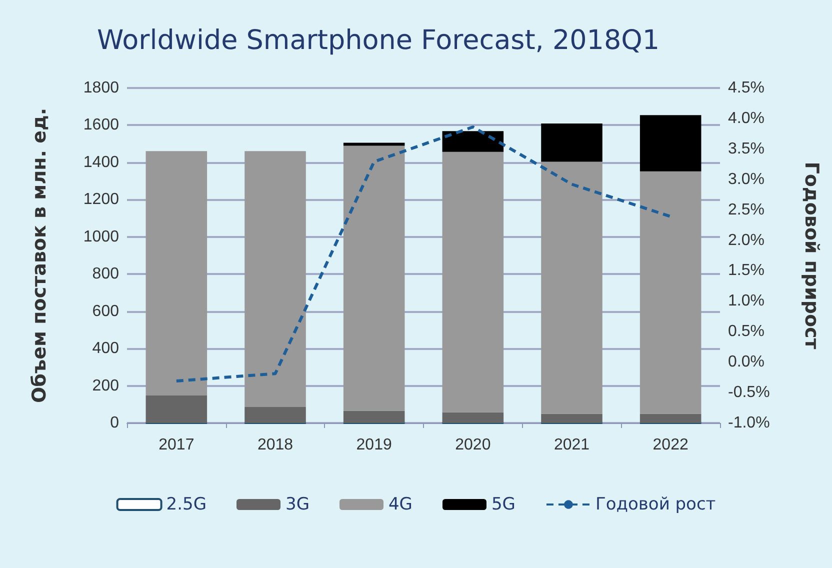 The height and width of the screenshot is (568, 832). What do you see at coordinates (746, 118) in the screenshot?
I see `y2-tick-label: 4.0%` at bounding box center [746, 118].